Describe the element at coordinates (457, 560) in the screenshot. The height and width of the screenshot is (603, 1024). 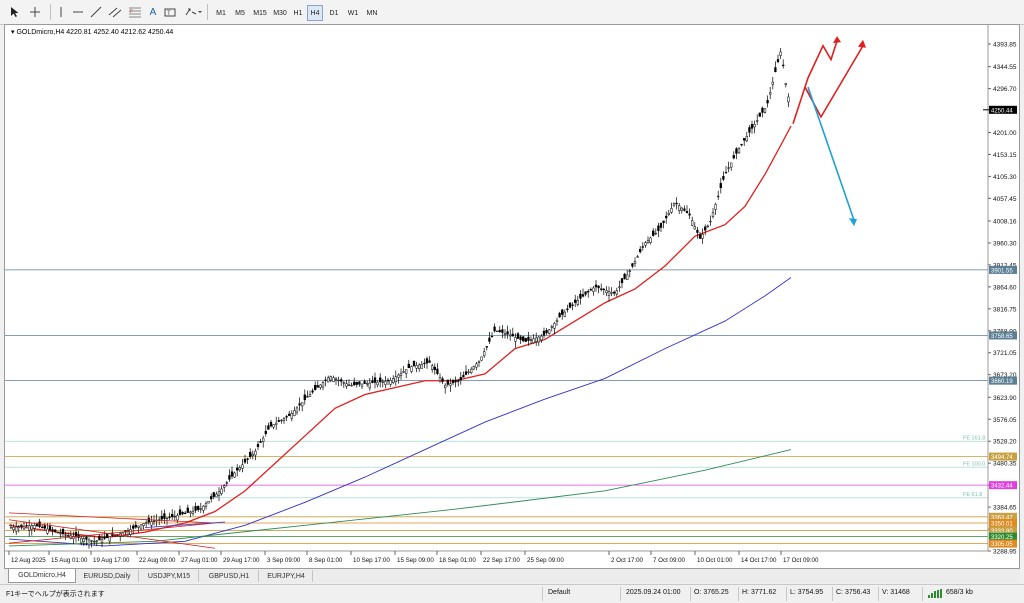
I see `time-label: 18 Sep 01:00` at that location.